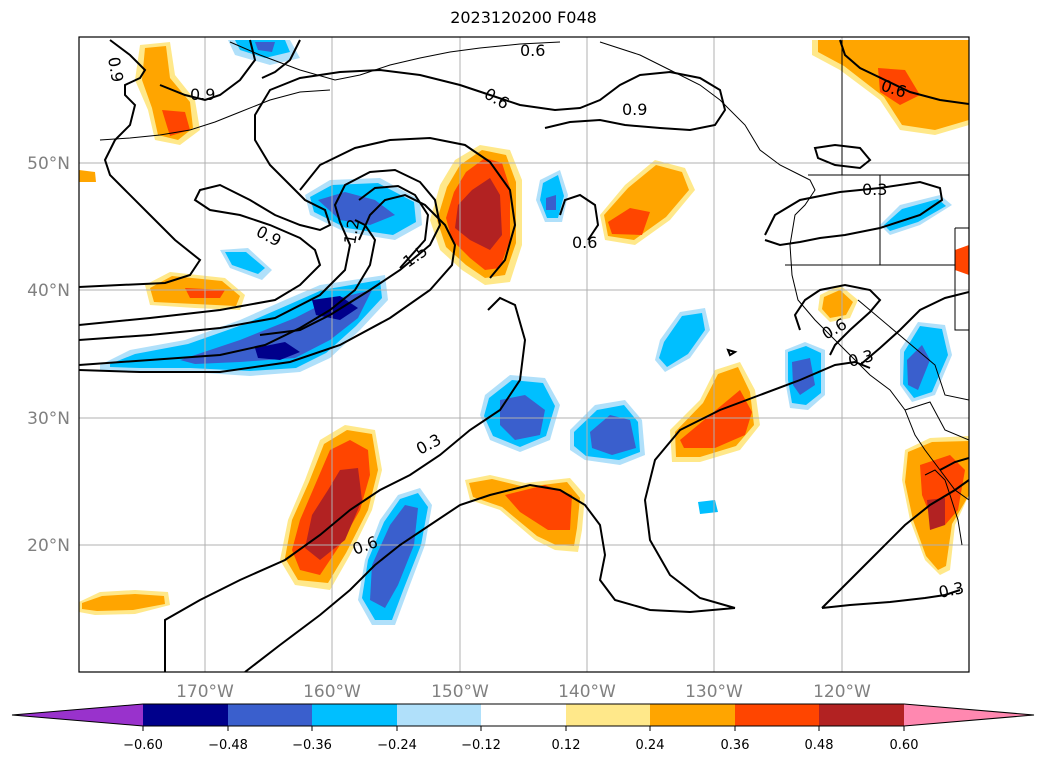  Describe the element at coordinates (523, 17) in the screenshot. I see `map-title: 2023120200 F048` at that location.